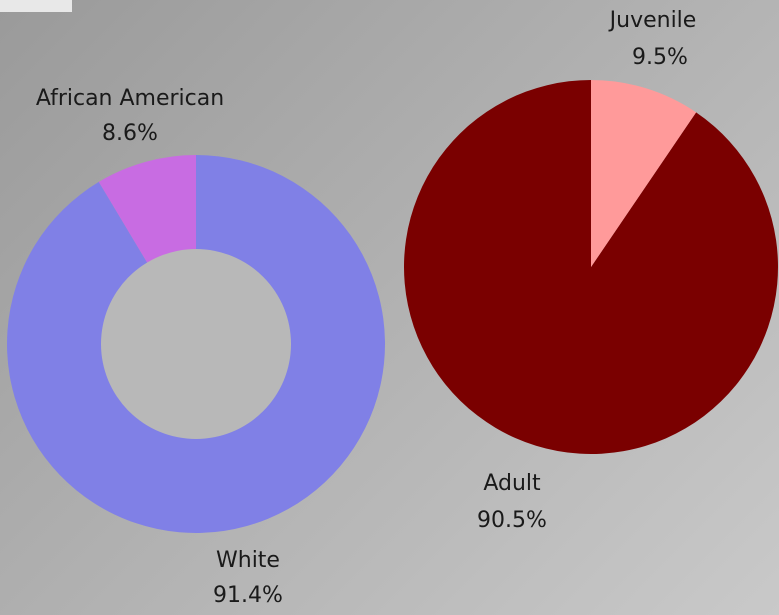 Image resolution: width=779 pixels, height=615 pixels. What do you see at coordinates (248, 595) in the screenshot?
I see `value-white: 91.4%` at bounding box center [248, 595].